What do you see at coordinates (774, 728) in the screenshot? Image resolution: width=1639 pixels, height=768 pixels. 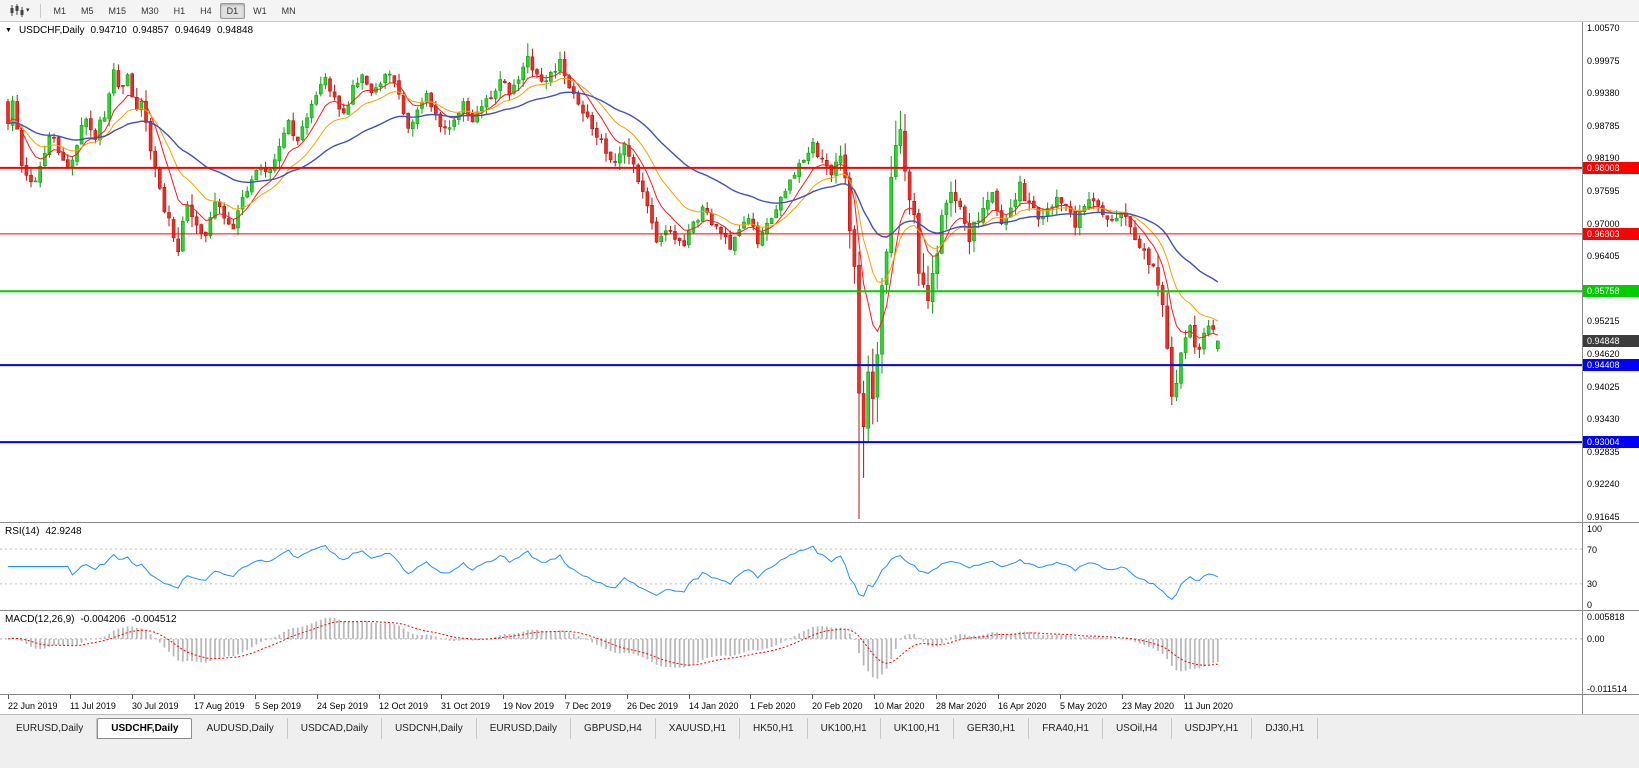 I see `chart-tab-hk50-h1: HK50,H1` at bounding box center [774, 728].